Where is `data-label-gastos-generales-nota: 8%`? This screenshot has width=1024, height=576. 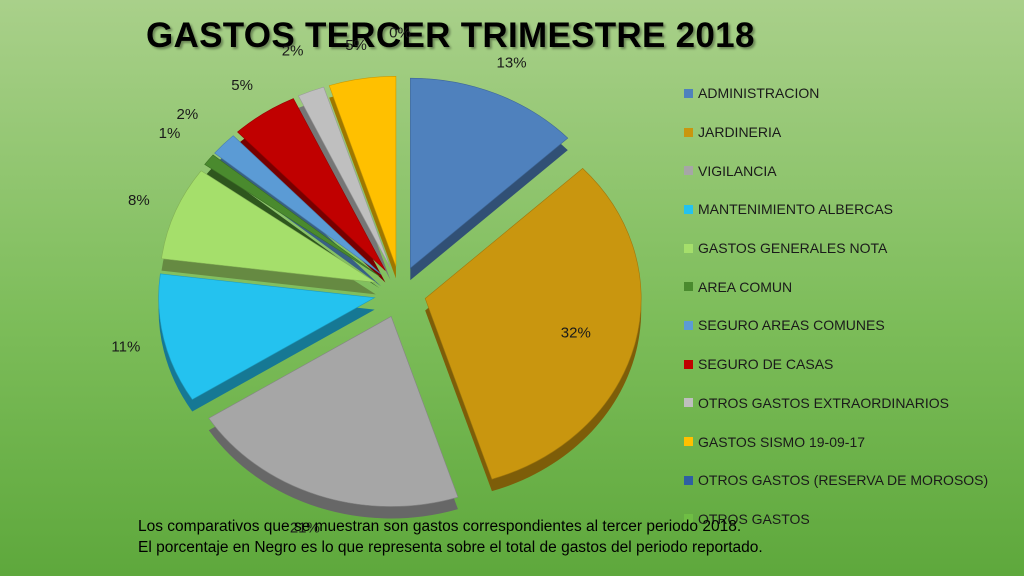 data-label-gastos-generales-nota: 8% is located at coordinates (139, 200).